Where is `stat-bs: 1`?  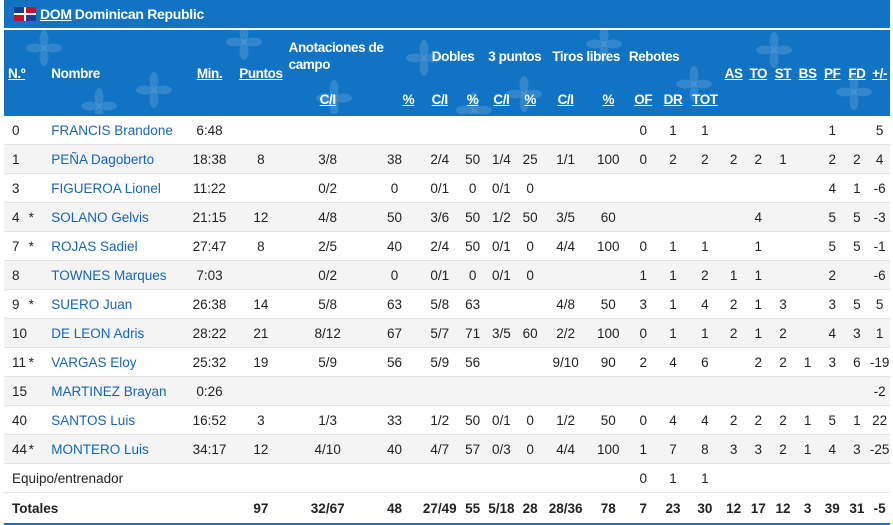
stat-bs: 1 is located at coordinates (807, 449).